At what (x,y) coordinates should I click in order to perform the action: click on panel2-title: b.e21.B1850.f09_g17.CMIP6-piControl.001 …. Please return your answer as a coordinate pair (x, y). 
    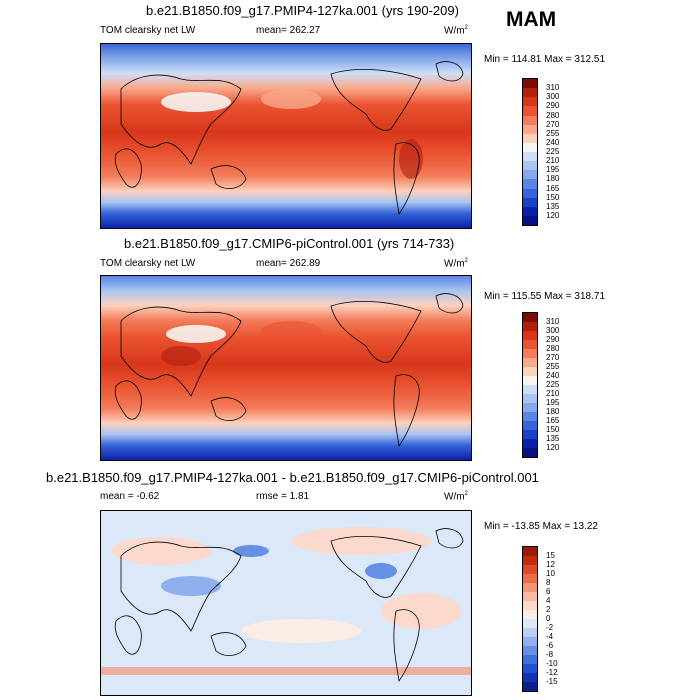
    Looking at the image, I should click on (289, 243).